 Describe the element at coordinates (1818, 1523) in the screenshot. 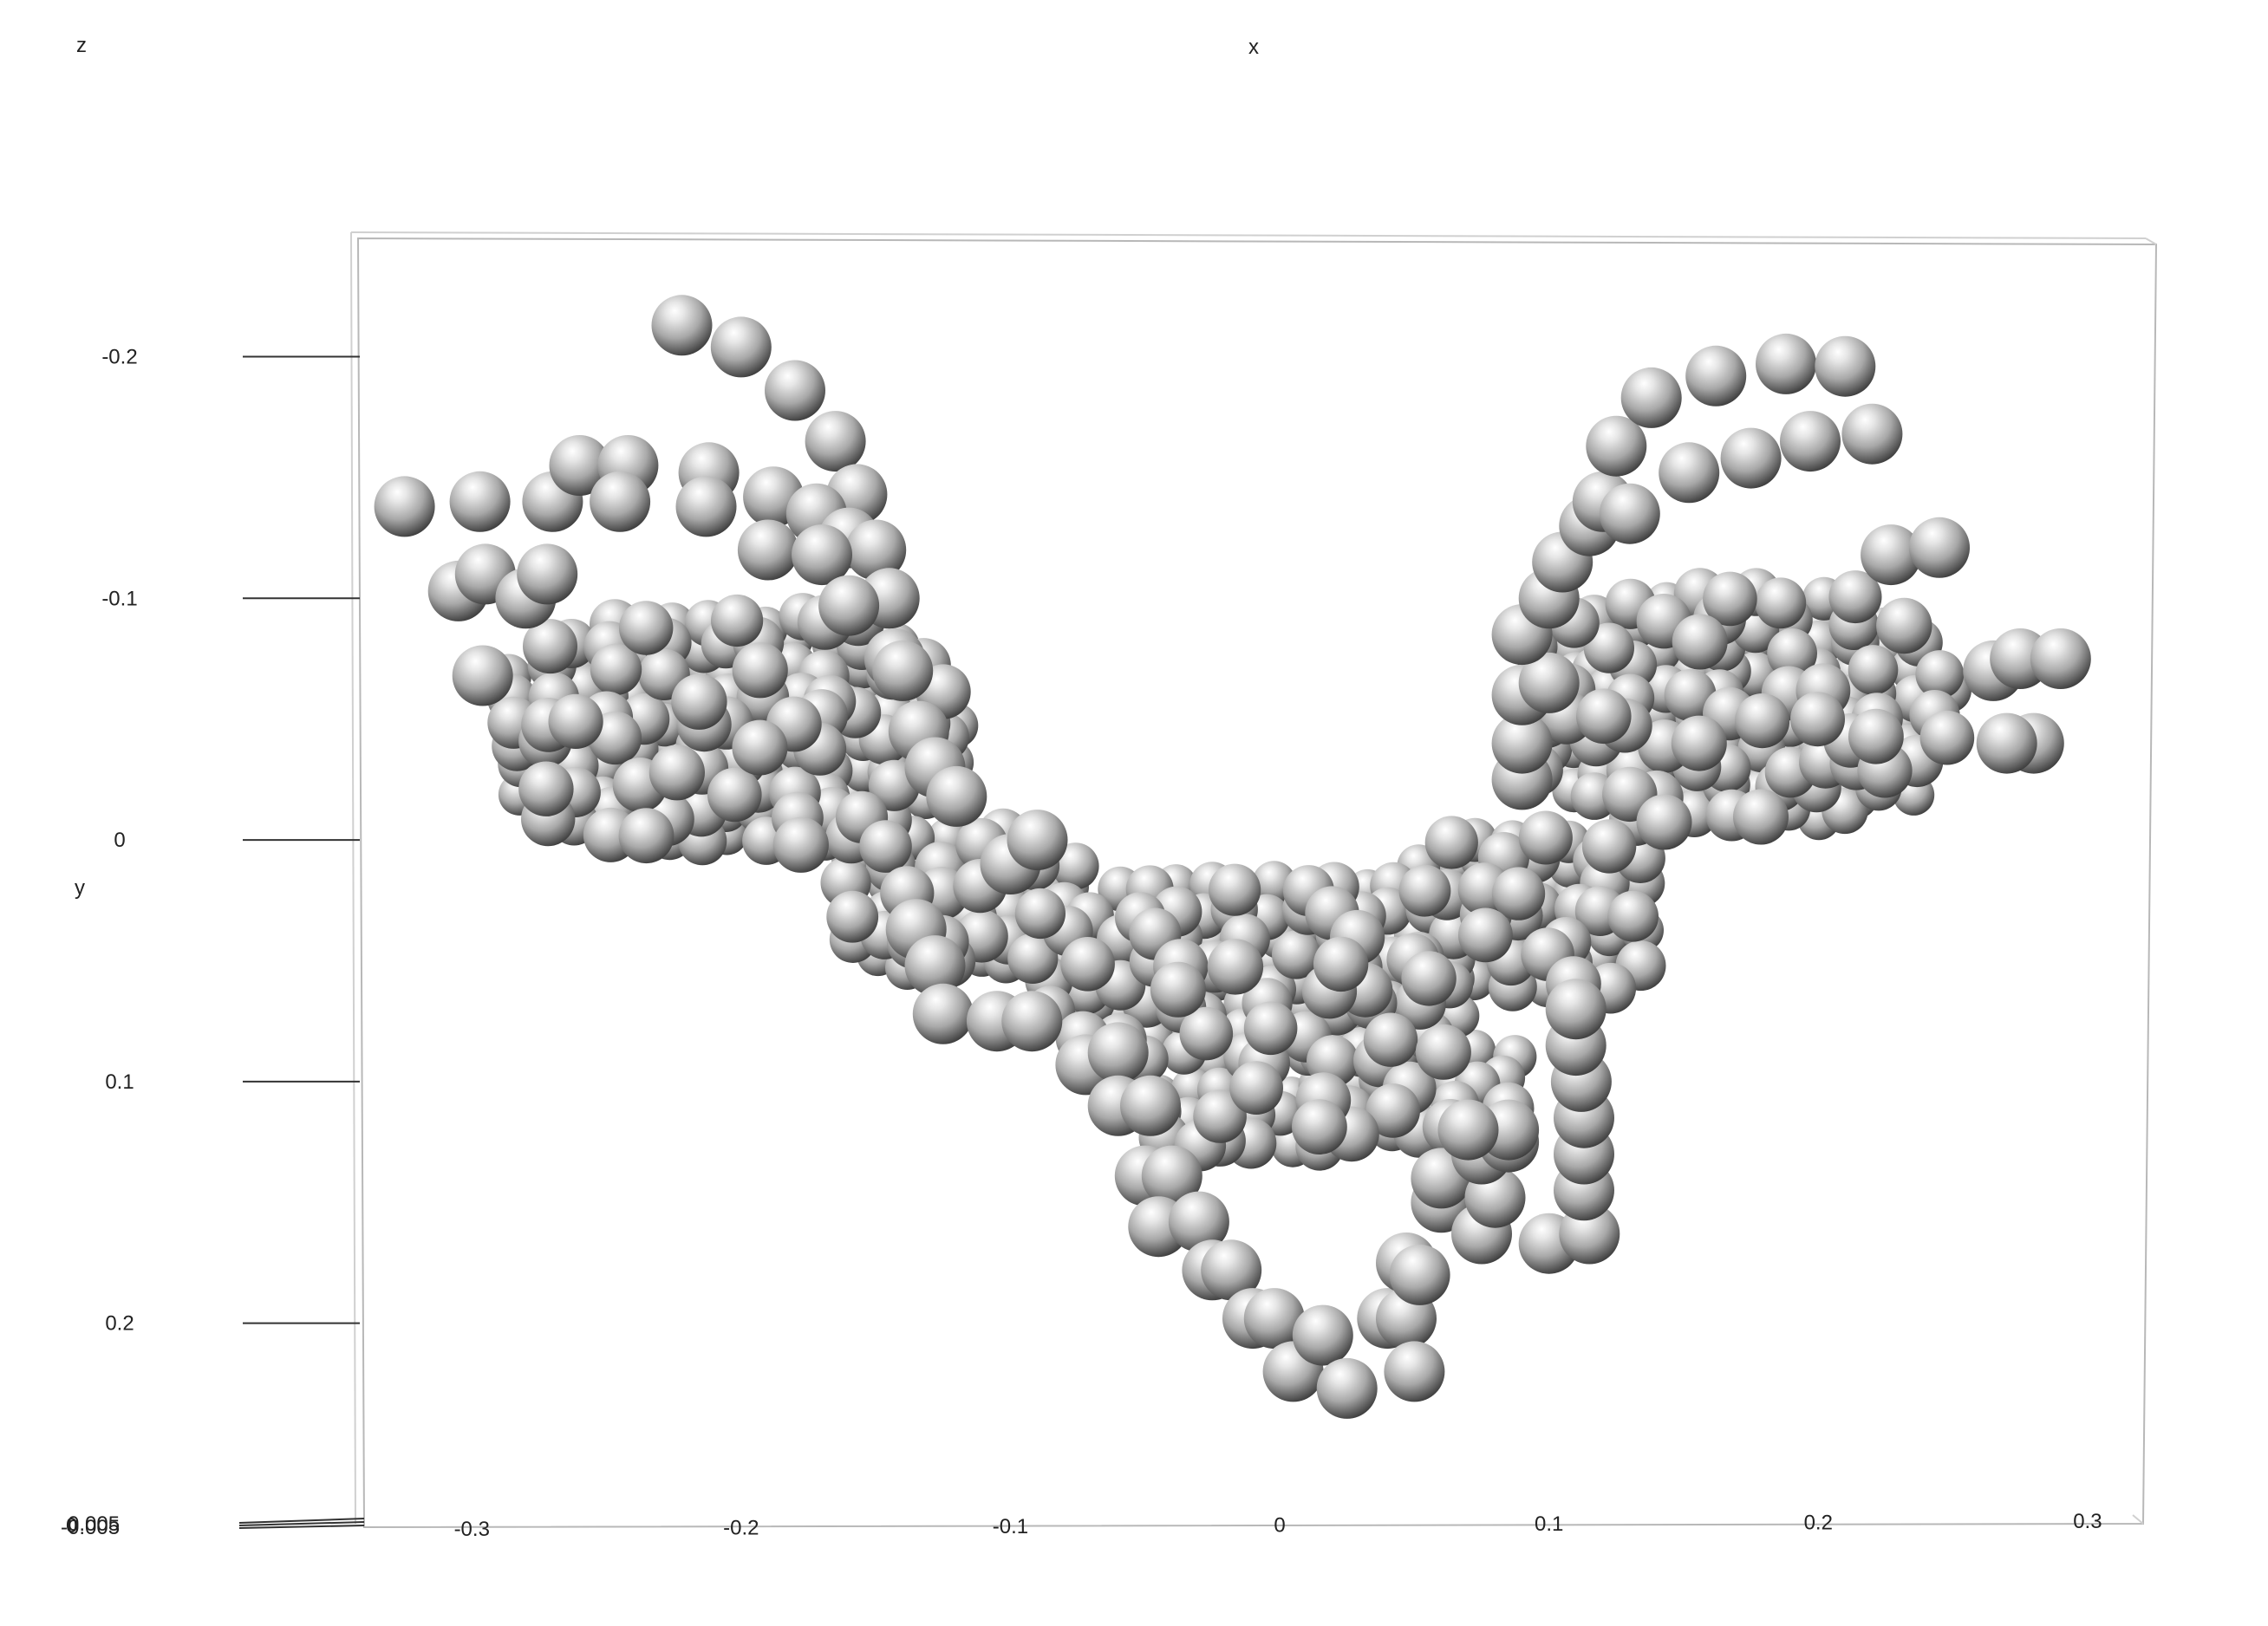

I see `x-tick-label: 0.2` at that location.